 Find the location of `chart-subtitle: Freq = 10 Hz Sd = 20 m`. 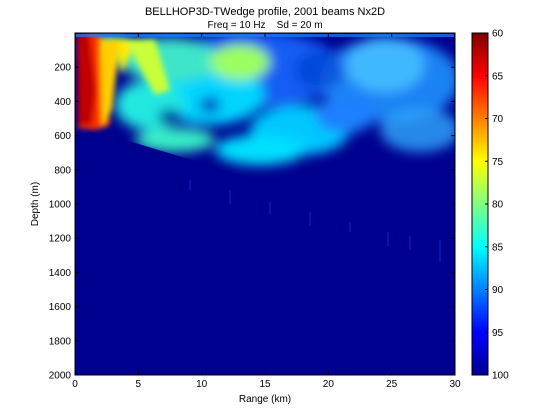

chart-subtitle: Freq = 10 Hz Sd = 20 m is located at coordinates (264, 25).